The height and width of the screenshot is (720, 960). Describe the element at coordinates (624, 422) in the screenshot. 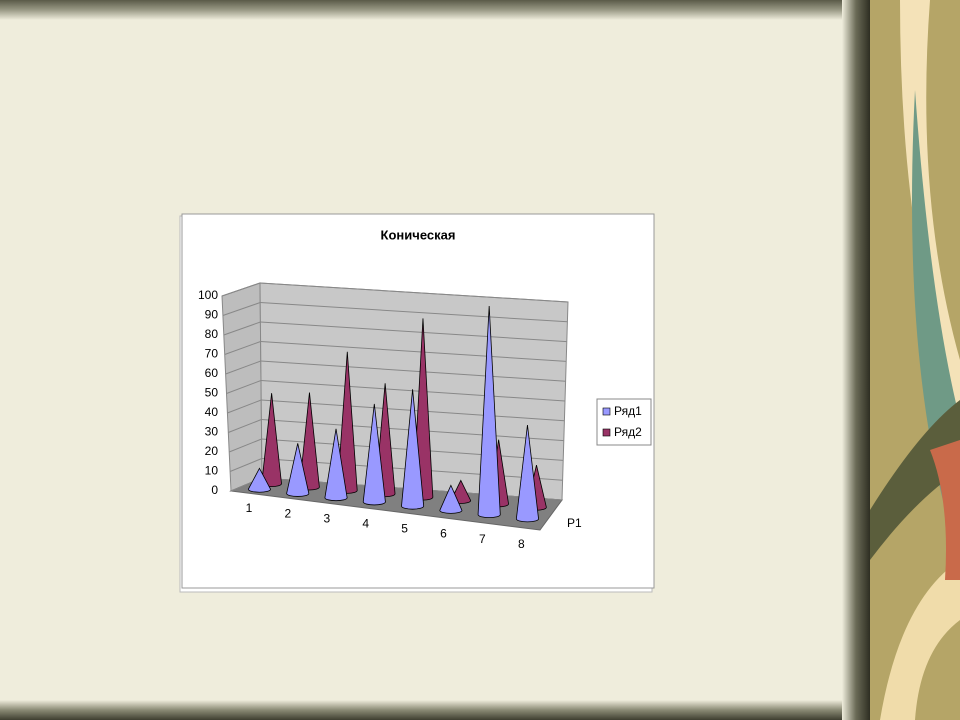

I see `legend` at that location.